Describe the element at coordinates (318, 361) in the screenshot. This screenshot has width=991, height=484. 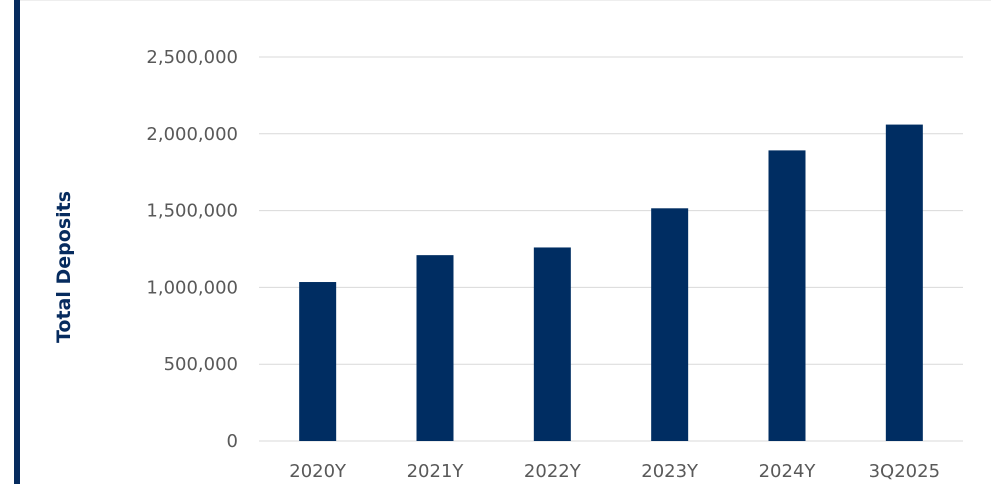
I see `bar-2020Y` at that location.